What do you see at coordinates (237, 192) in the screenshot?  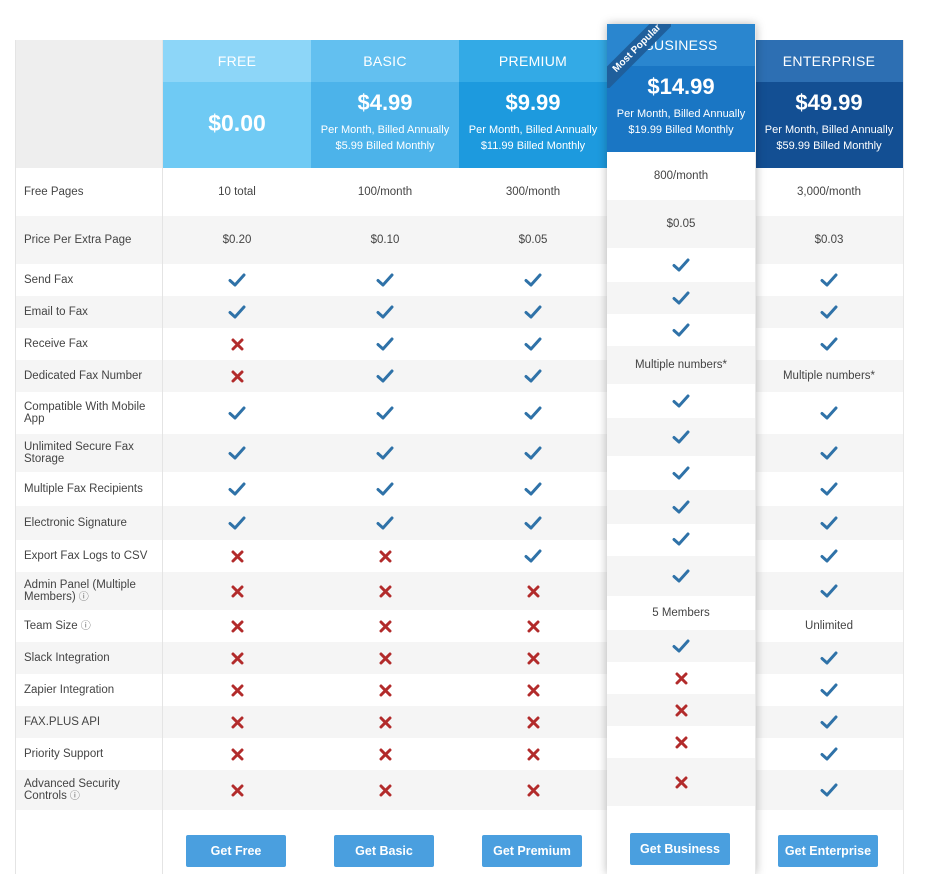 I see `feature-value: 10 total` at bounding box center [237, 192].